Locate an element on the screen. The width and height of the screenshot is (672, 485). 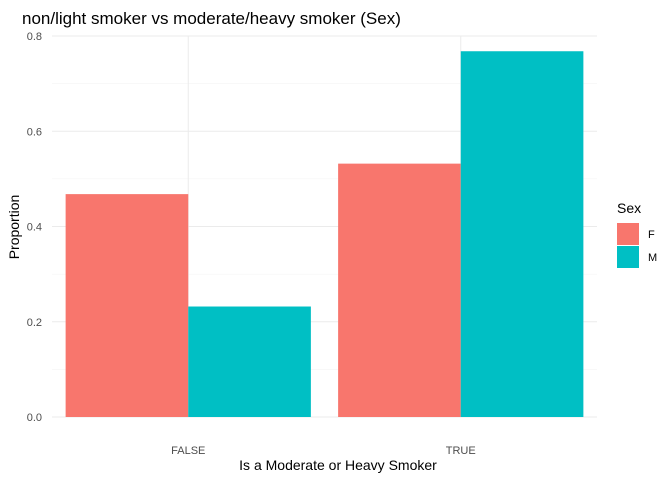
y-axis-title: Proportion is located at coordinates (14, 227).